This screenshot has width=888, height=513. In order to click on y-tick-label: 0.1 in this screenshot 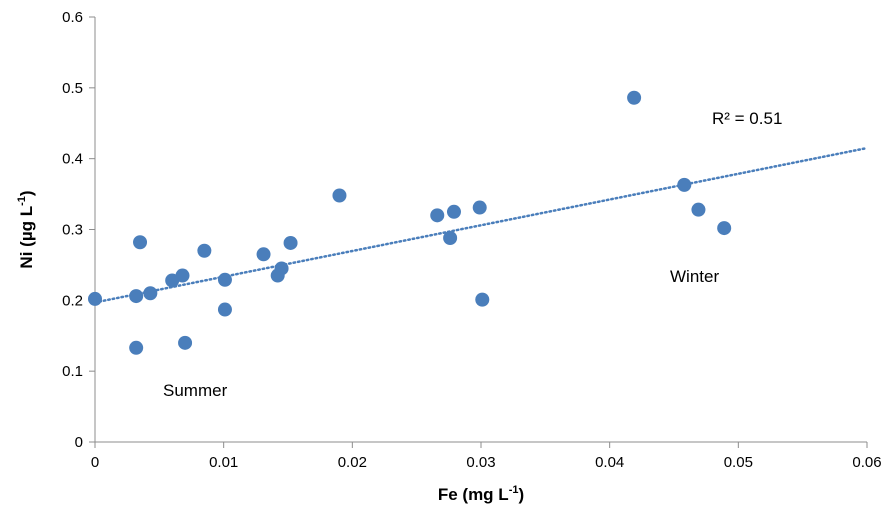, I will do `click(72, 371)`.